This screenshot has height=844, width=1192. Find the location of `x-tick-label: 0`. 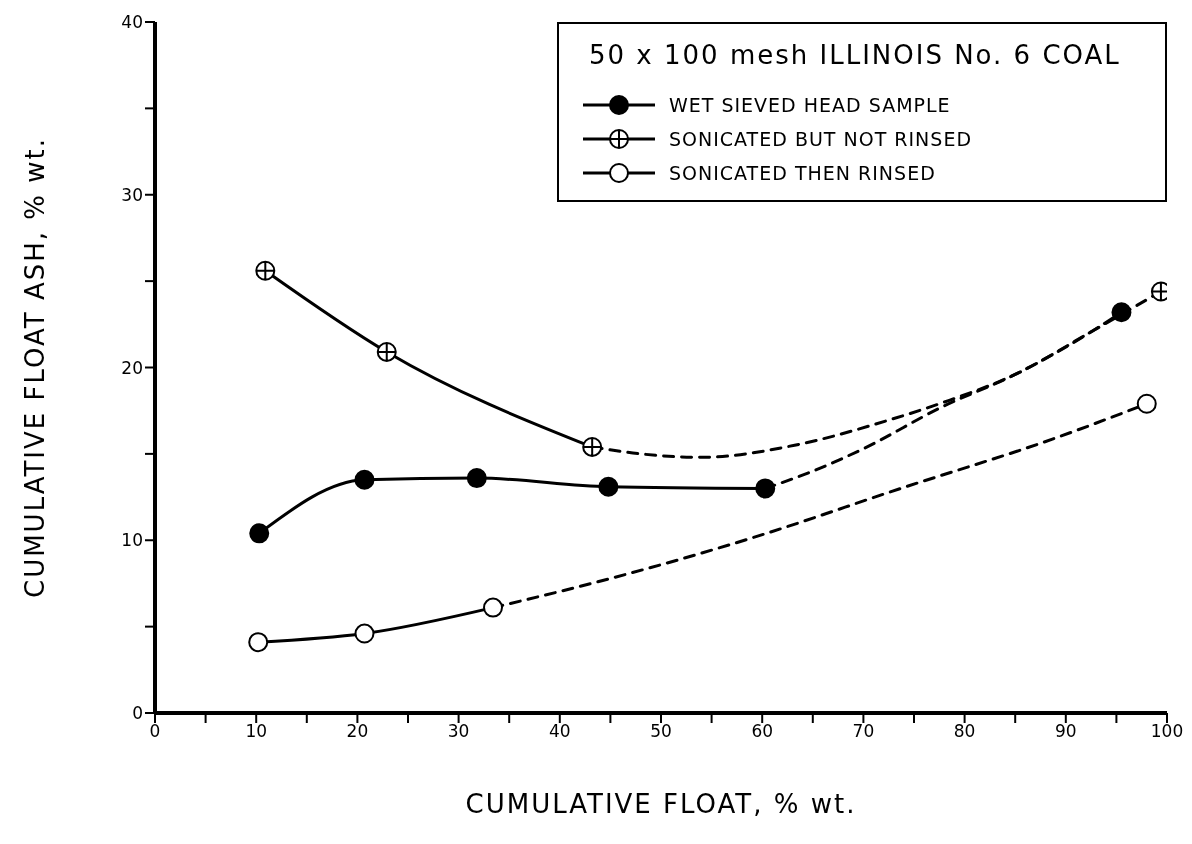

x-tick-label: 0 is located at coordinates (155, 731).